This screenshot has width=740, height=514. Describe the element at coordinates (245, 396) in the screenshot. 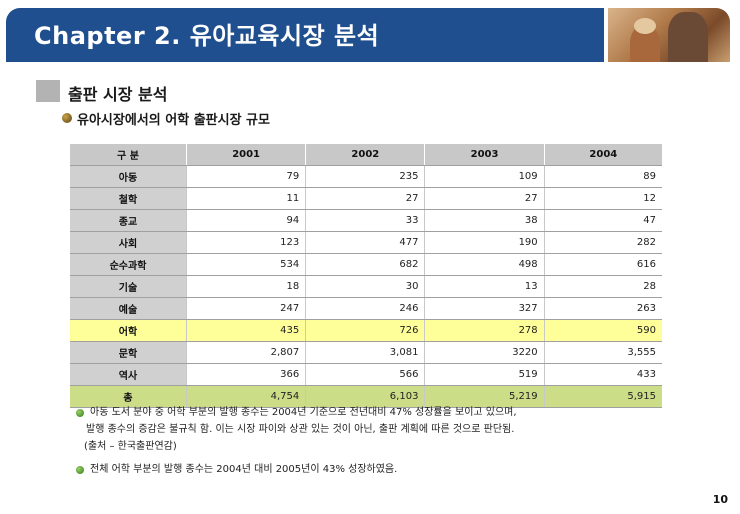

I see `table-cell: 4,754` at that location.